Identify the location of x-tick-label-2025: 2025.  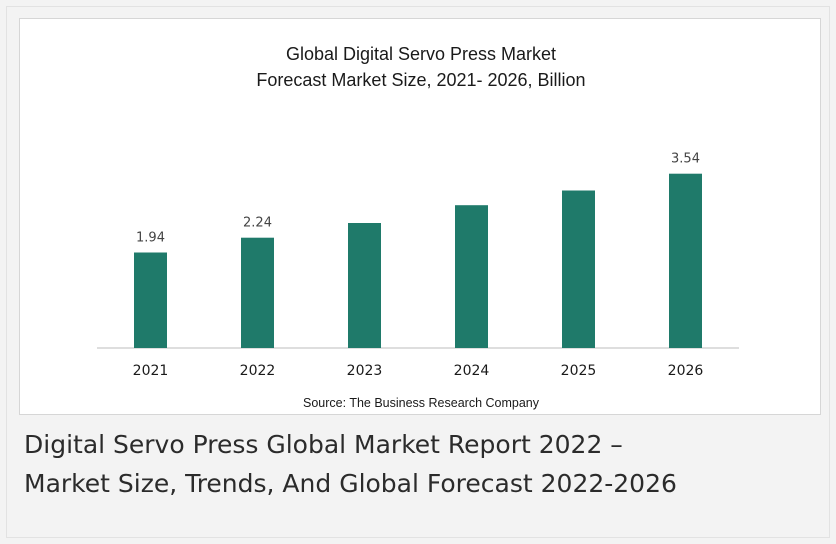
(579, 371).